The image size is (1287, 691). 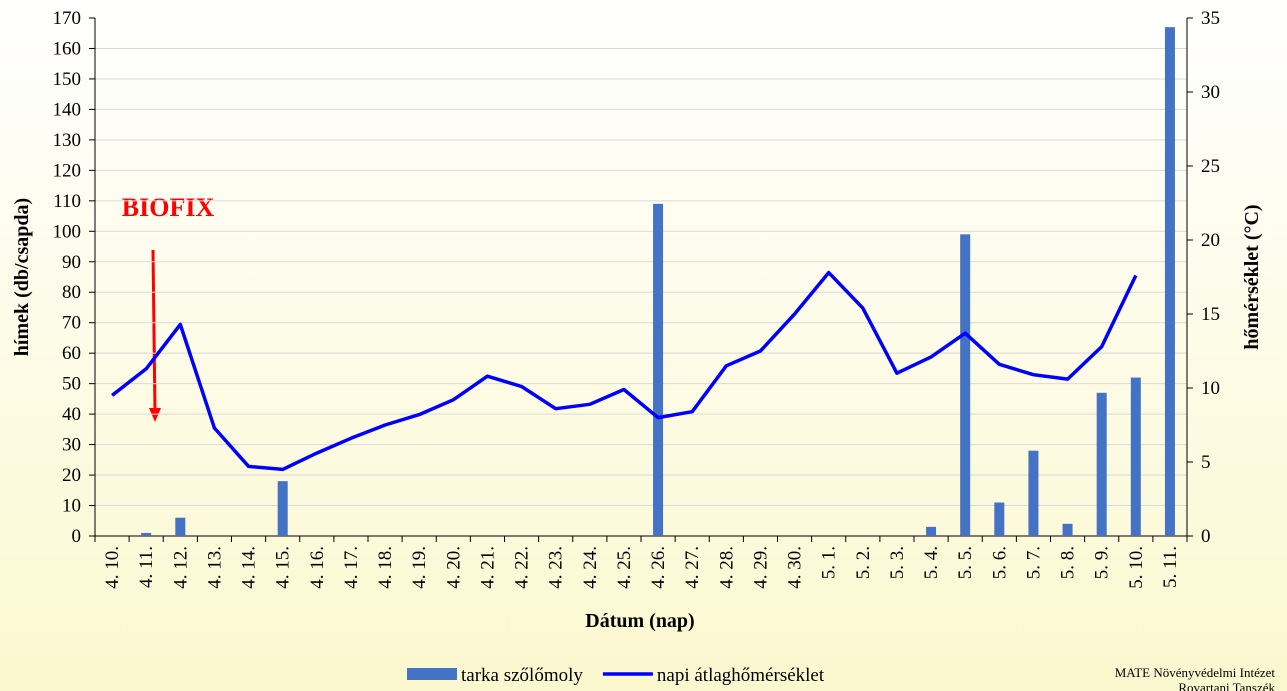 I want to click on source: Rovartani Tanszék, so click(x=1226, y=685).